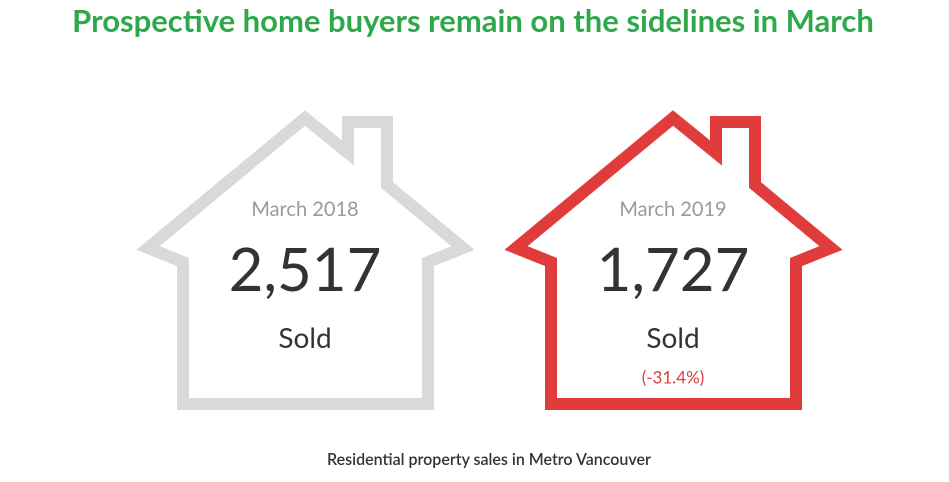  I want to click on value: 2,517, so click(305, 268).